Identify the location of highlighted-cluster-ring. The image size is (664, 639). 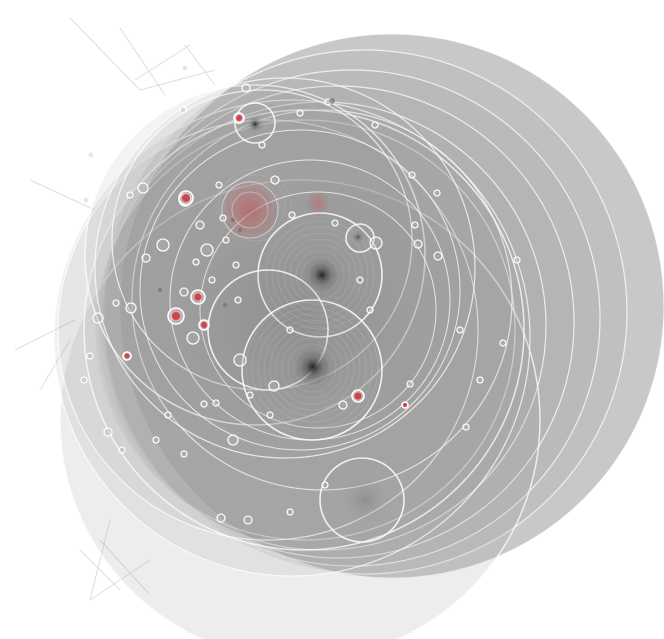
(250, 210).